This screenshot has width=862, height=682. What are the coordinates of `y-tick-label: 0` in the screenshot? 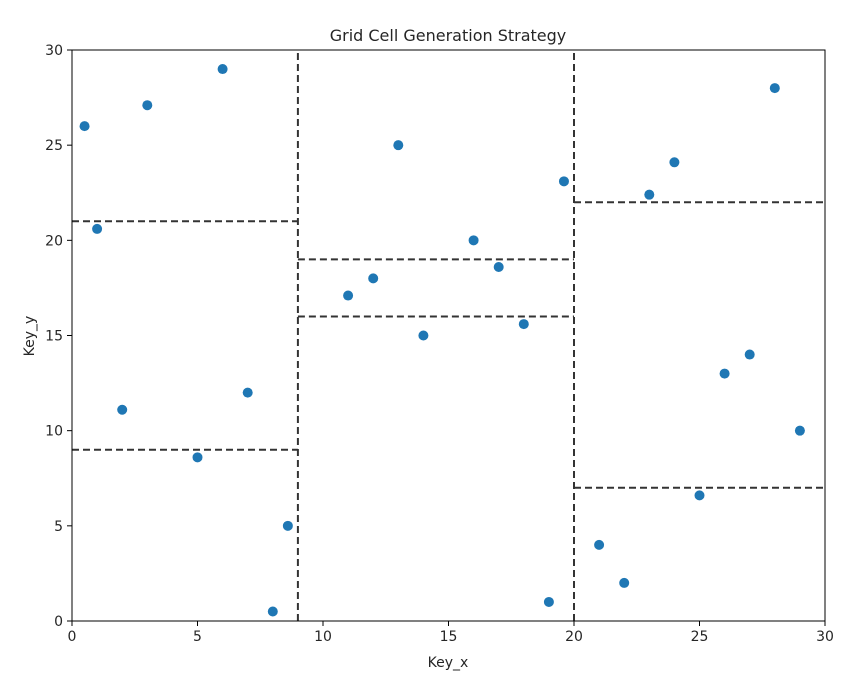 It's located at (58, 622).